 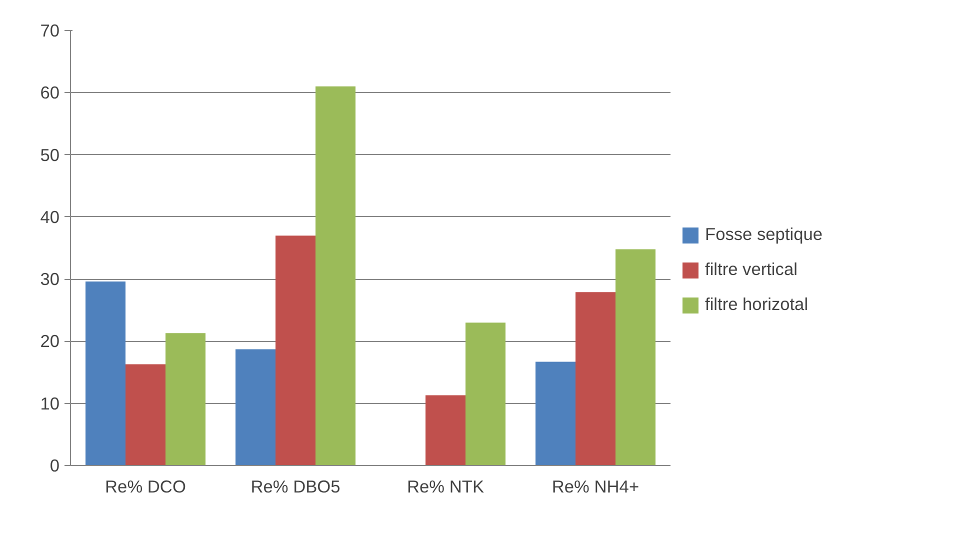 What do you see at coordinates (50, 279) in the screenshot?
I see `y-tick-label: 30` at bounding box center [50, 279].